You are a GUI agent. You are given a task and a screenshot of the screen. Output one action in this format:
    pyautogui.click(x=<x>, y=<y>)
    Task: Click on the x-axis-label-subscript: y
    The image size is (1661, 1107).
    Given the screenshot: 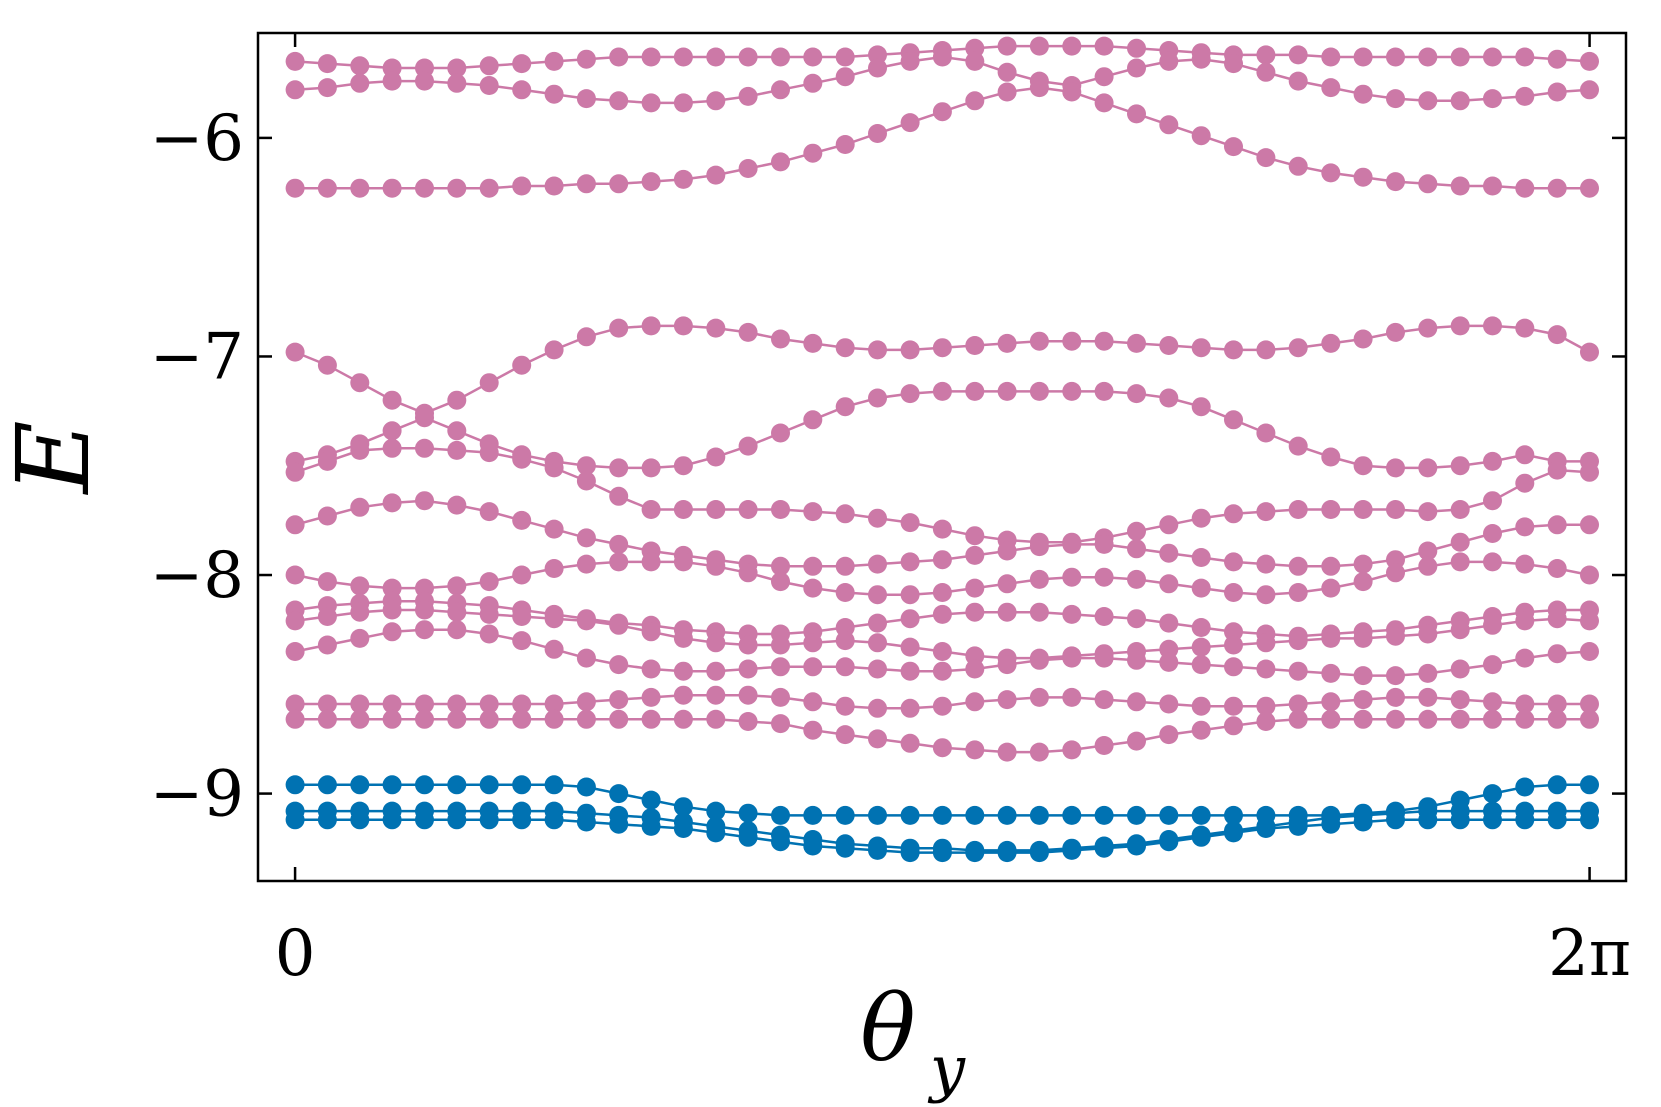 What is the action you would take?
    pyautogui.click(x=946, y=1068)
    